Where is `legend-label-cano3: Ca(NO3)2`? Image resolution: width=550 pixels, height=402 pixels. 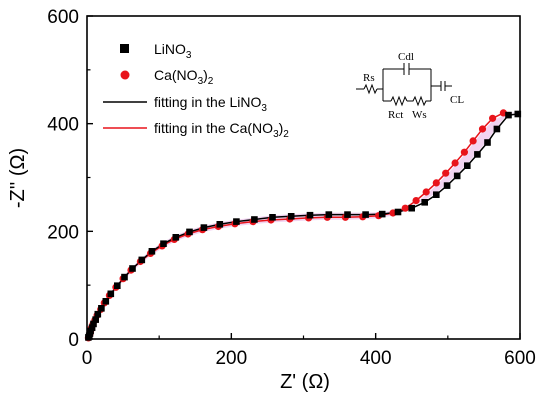
legend-label-cano3: Ca(NO3)2 is located at coordinates (184, 77).